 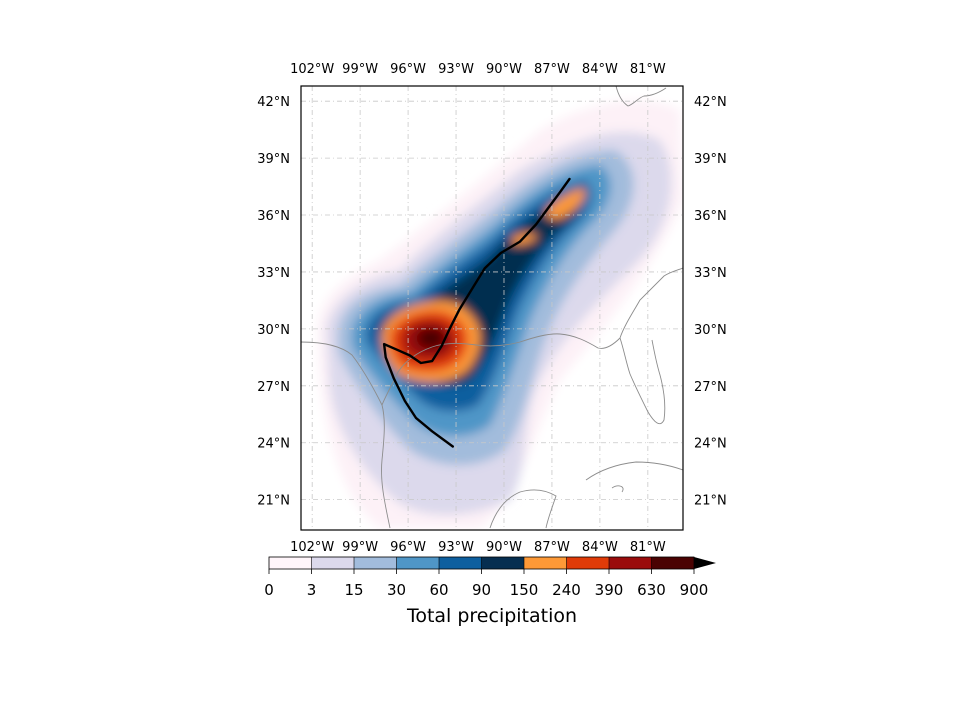 What do you see at coordinates (273, 330) in the screenshot?
I see `latitude-label-left: 30°N` at bounding box center [273, 330].